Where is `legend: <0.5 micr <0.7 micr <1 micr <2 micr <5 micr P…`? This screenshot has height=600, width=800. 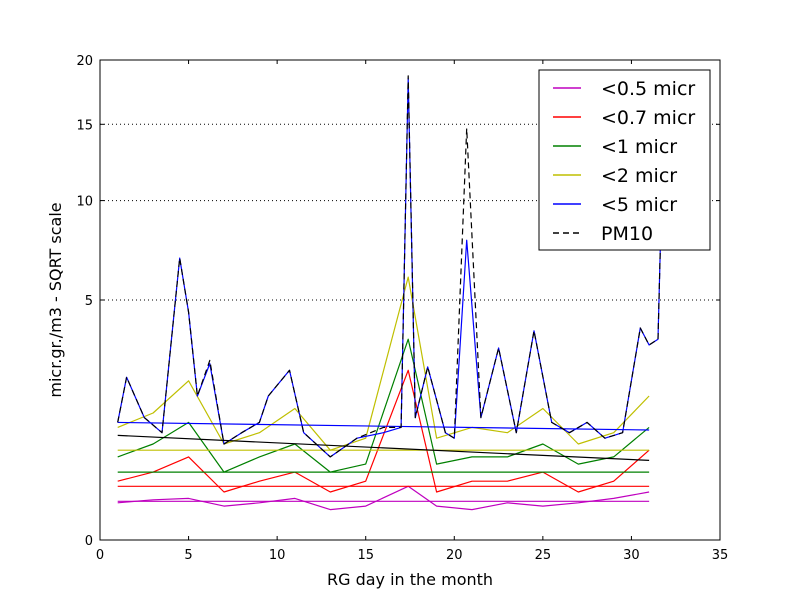
legend: <0.5 micr <0.7 micr <1 micr <2 micr <5 micr P… is located at coordinates (624, 160).